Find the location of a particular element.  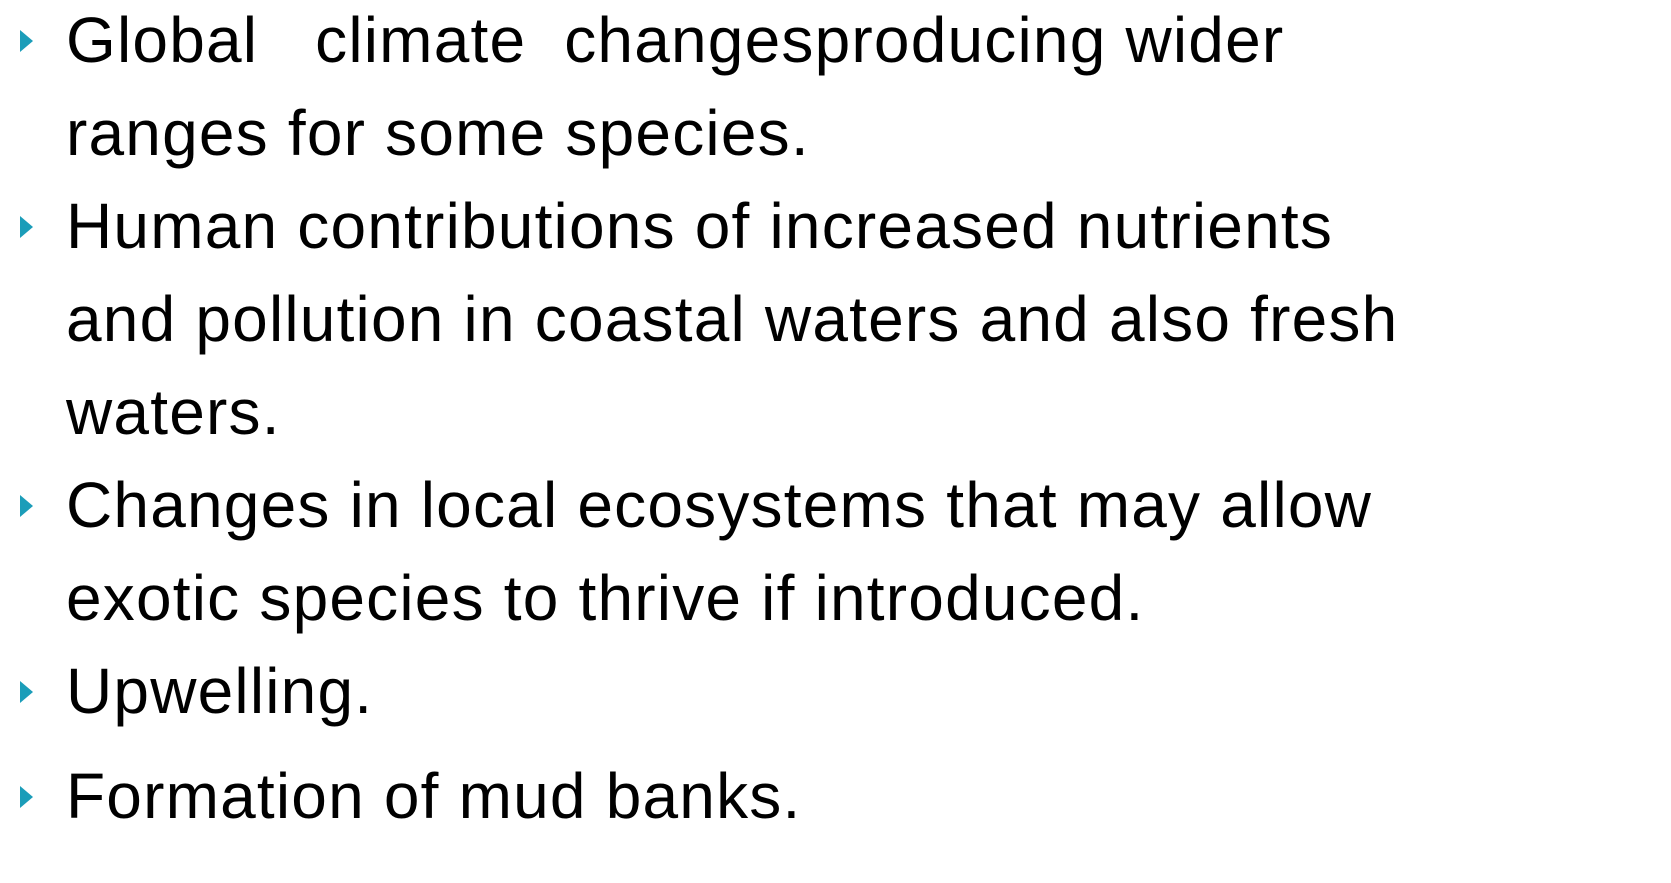

bullet-item: Formation of mud banks. is located at coordinates (835, 796).